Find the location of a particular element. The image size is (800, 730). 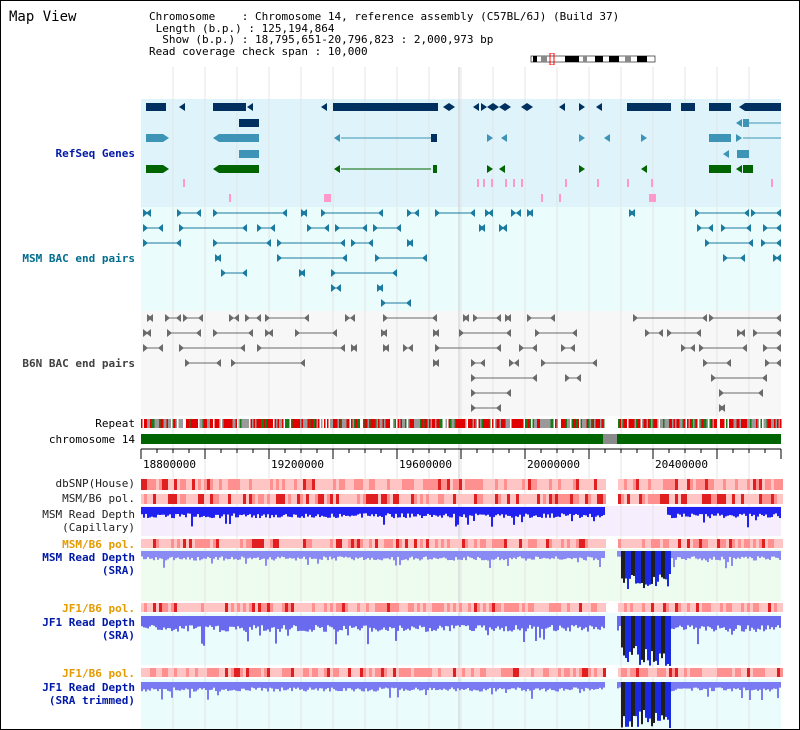

axis-tick-label: 20400000 is located at coordinates (681, 464).